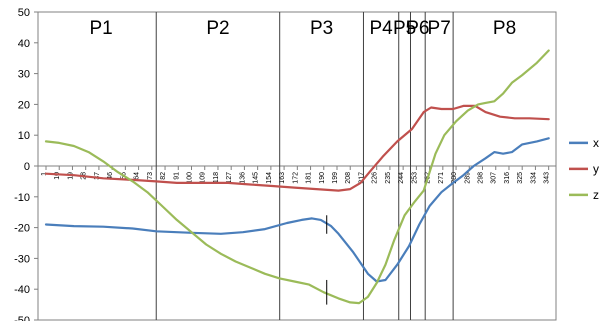 Image resolution: width=607 pixels, height=321 pixels. What do you see at coordinates (414, 178) in the screenshot?
I see `x-tick-label: 253` at bounding box center [414, 178].